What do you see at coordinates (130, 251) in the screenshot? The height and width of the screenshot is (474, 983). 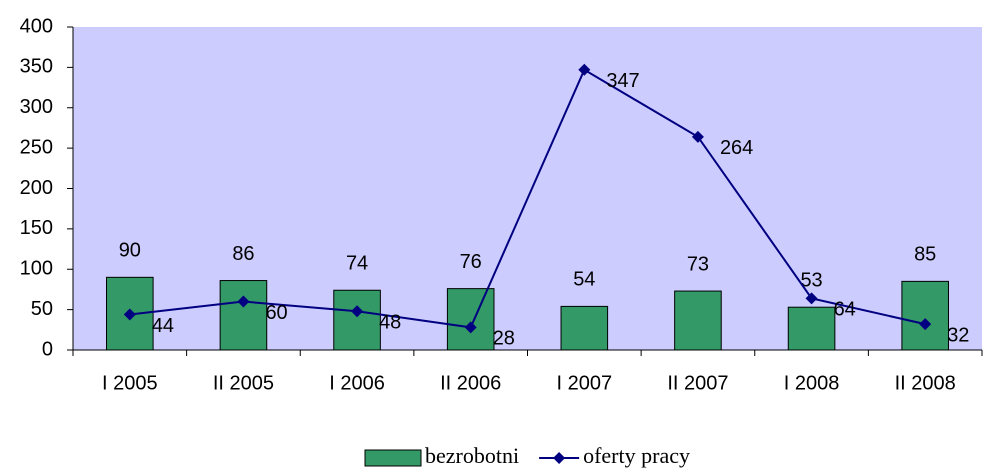 I see `bar-label: 90` at bounding box center [130, 251].